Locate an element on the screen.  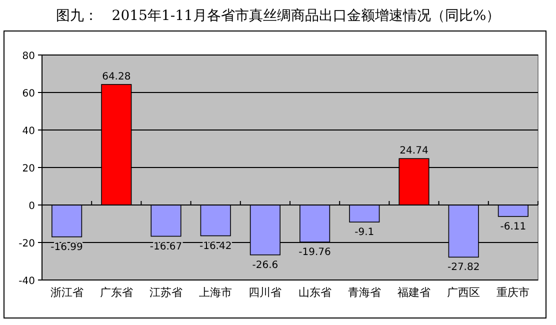
x-tick-label: 重庆市 is located at coordinates (513, 292).